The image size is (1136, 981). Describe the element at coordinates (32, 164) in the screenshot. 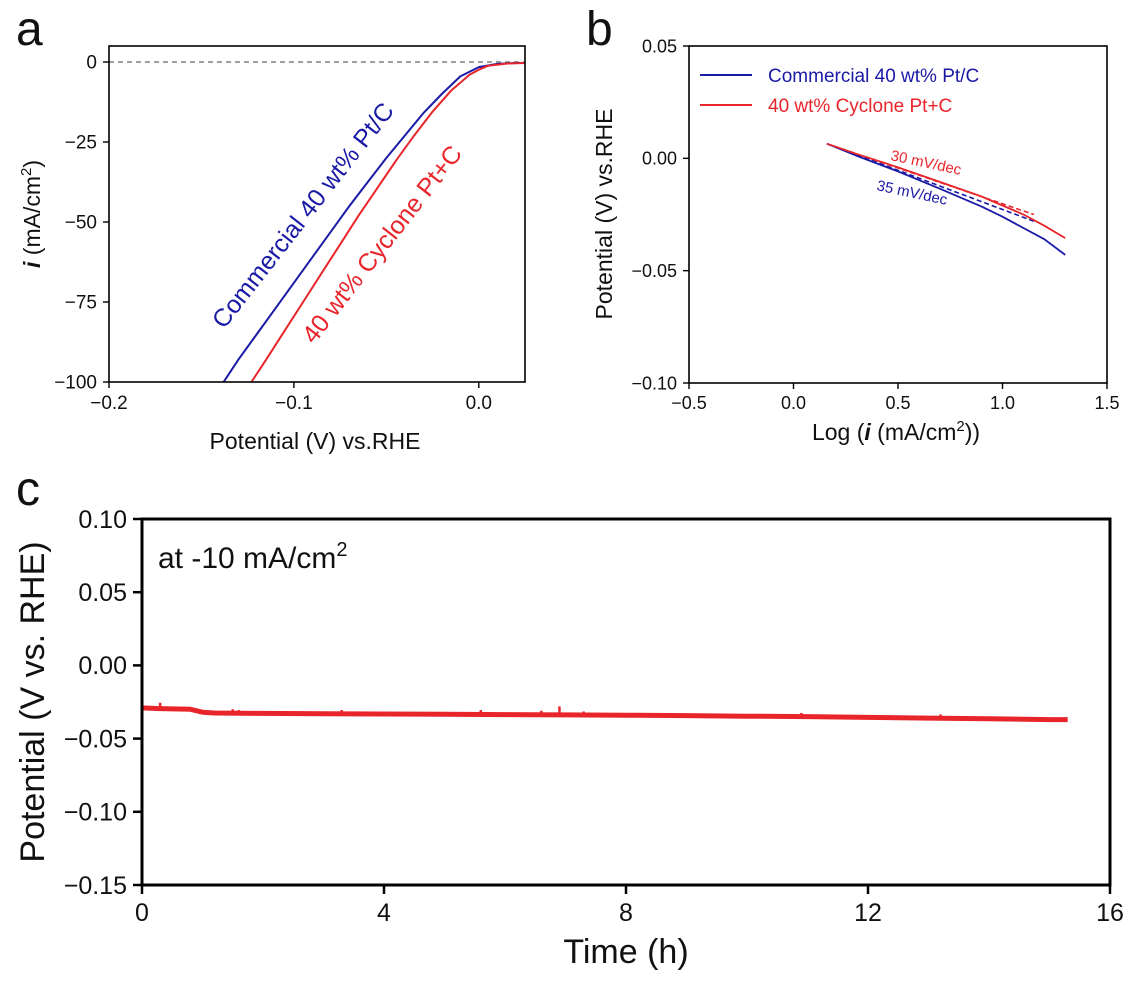

I see `y-axis-unit-close-a: )` at that location.